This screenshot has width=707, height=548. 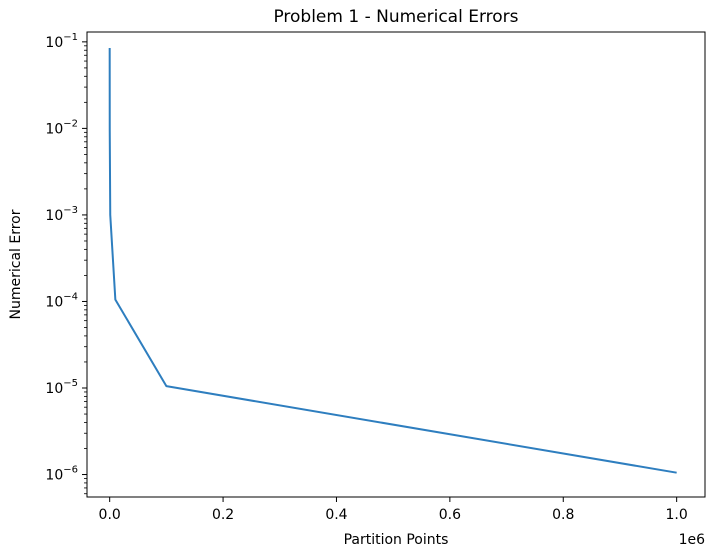 What do you see at coordinates (61, 387) in the screenshot?
I see `y-tick-label: 10⁻⁵` at bounding box center [61, 387].